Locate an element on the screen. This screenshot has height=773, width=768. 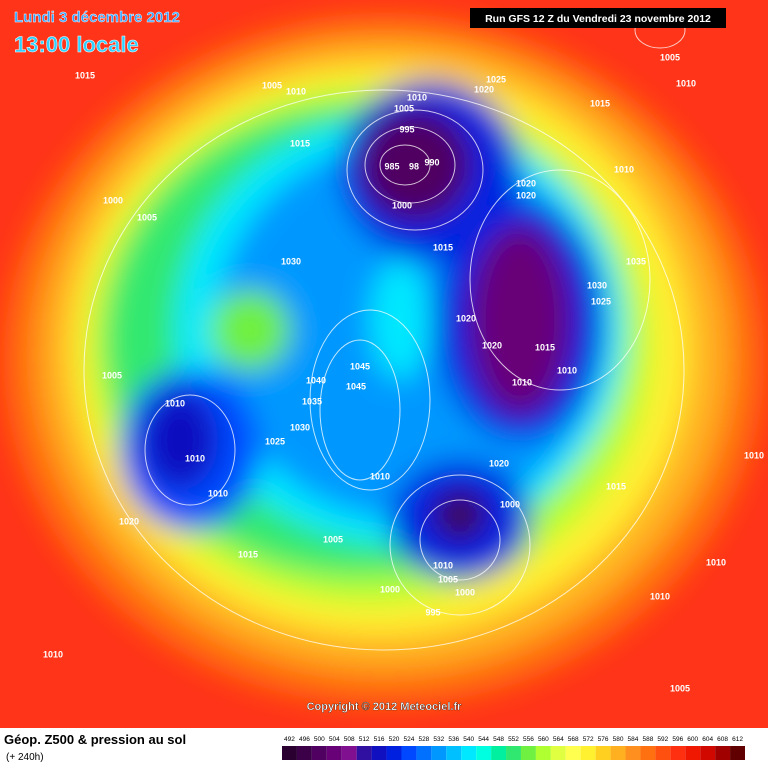
scale-label: 508 is located at coordinates (349, 739).